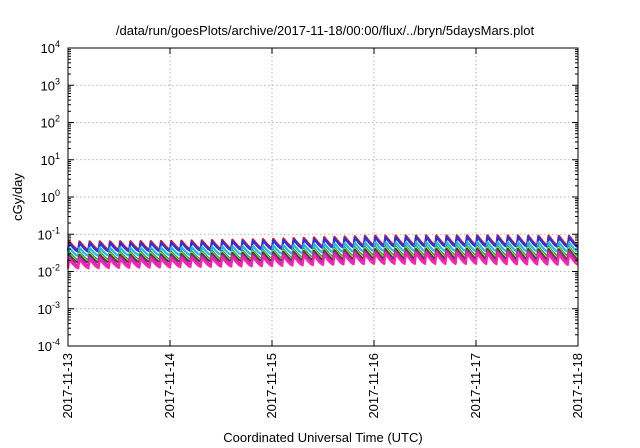 This screenshot has width=640, height=448. I want to click on y-tick-label-exponent: 0, so click(57, 193).